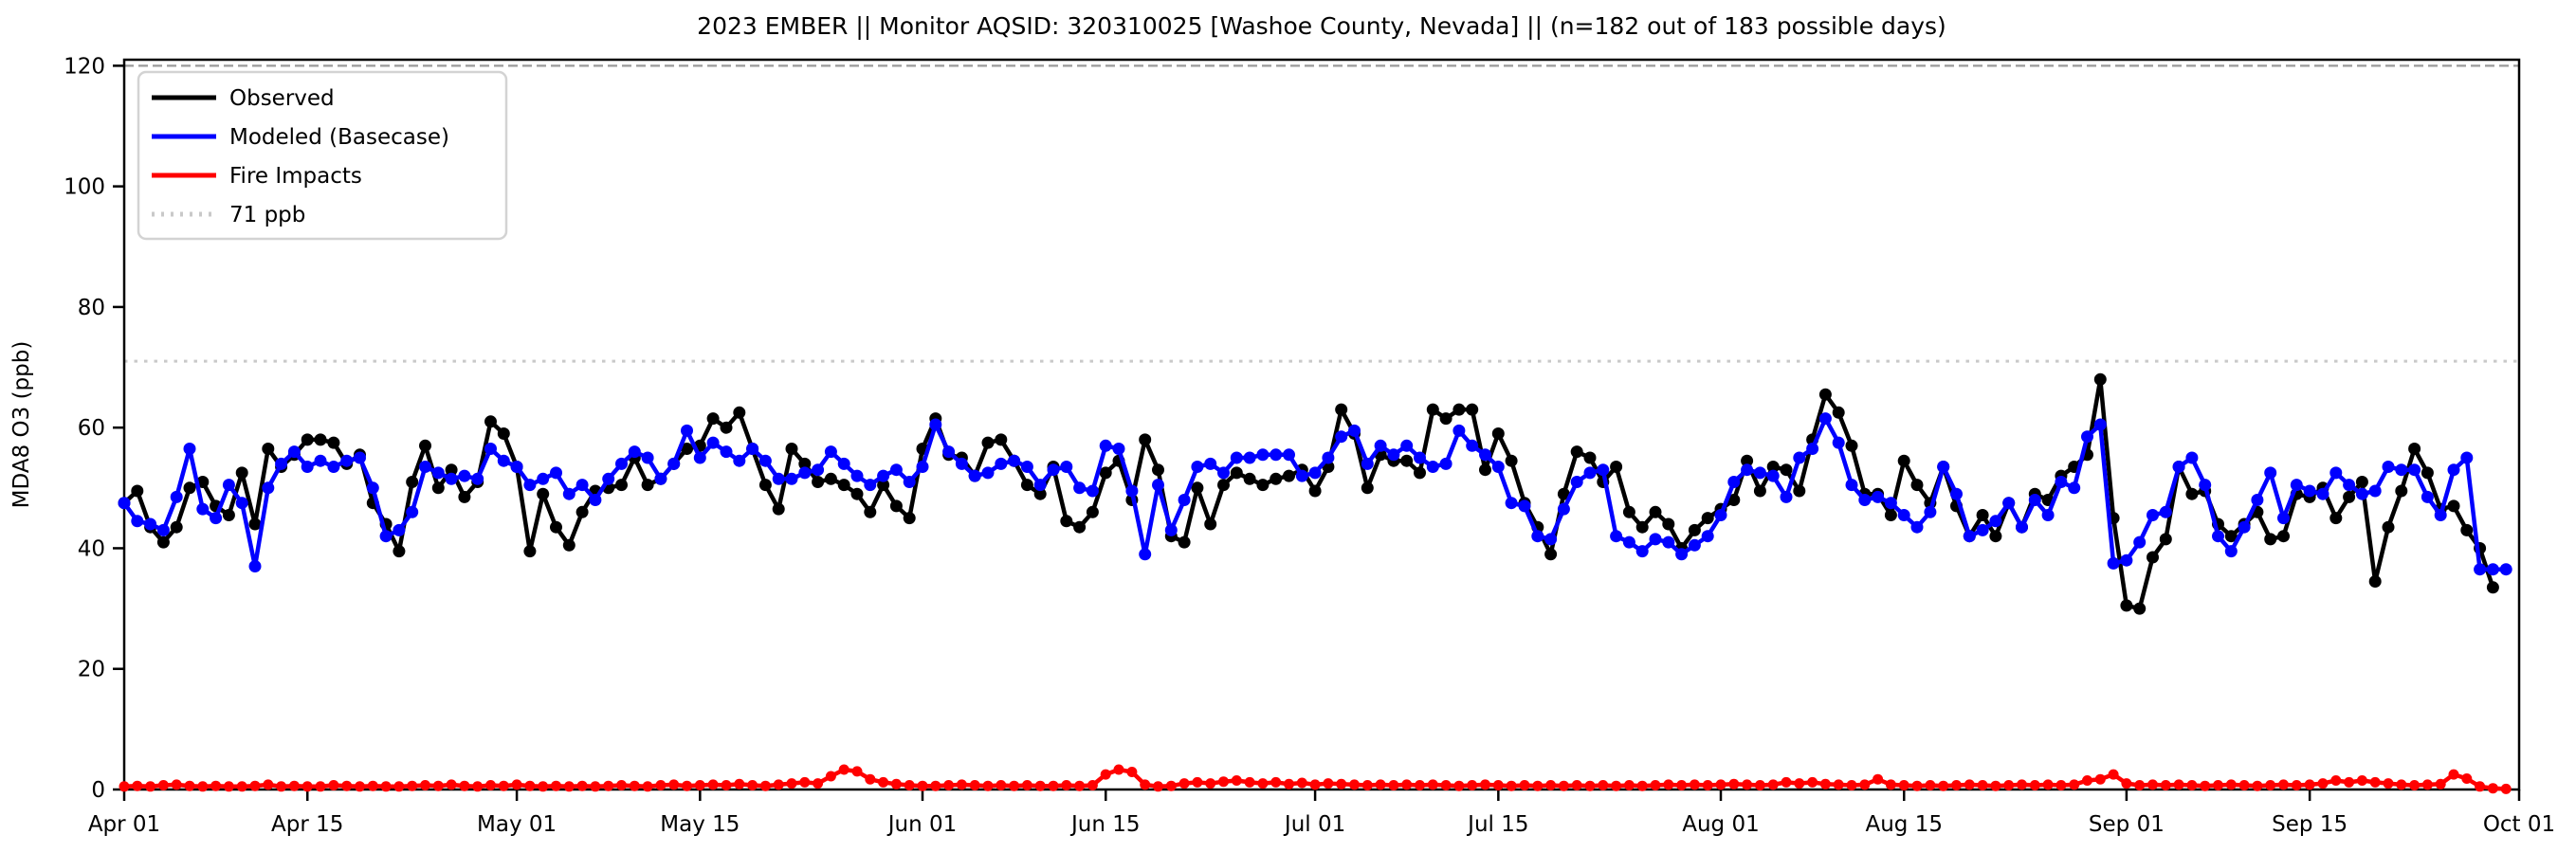 The height and width of the screenshot is (853, 2576). I want to click on y-tick-label: 0, so click(98, 790).